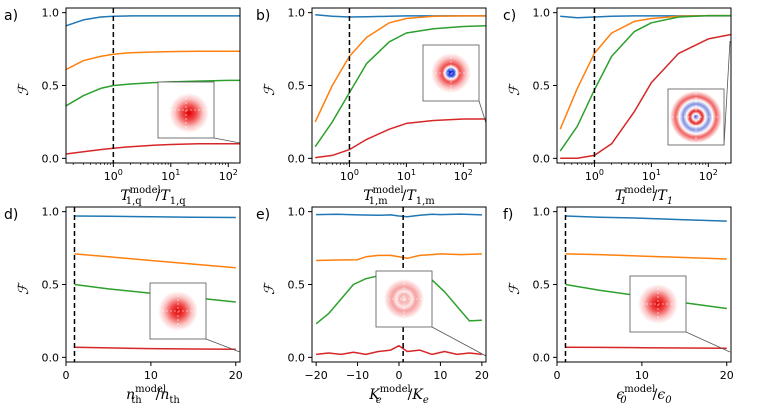  What do you see at coordinates (644, 196) in the screenshot?
I see `x-axis-label: Tmodel 1/T1` at bounding box center [644, 196].